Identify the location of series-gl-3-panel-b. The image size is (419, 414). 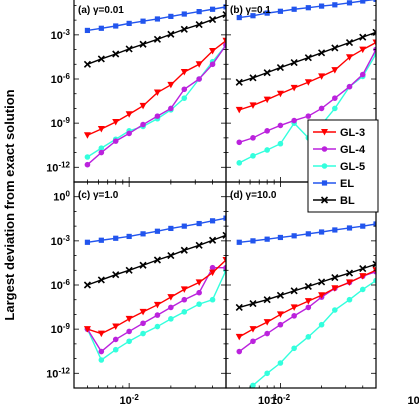
(305, 76).